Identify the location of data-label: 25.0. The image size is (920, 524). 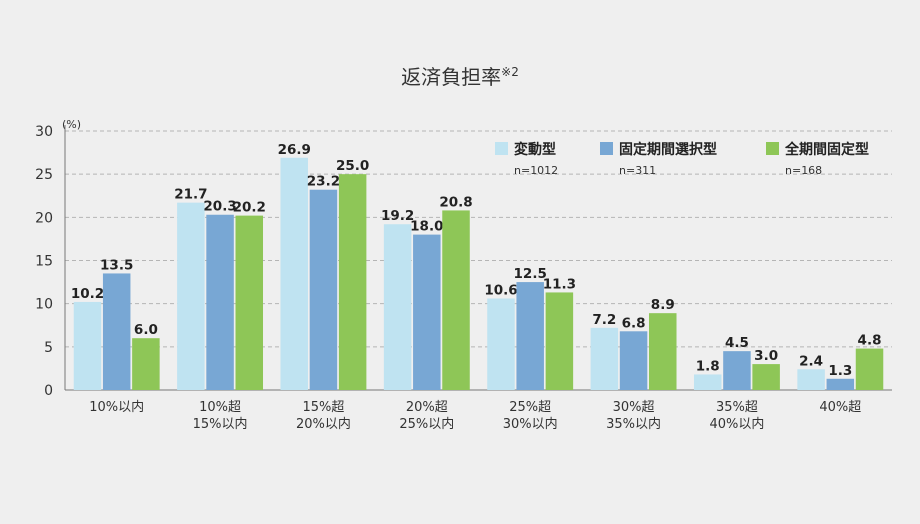
(352, 166).